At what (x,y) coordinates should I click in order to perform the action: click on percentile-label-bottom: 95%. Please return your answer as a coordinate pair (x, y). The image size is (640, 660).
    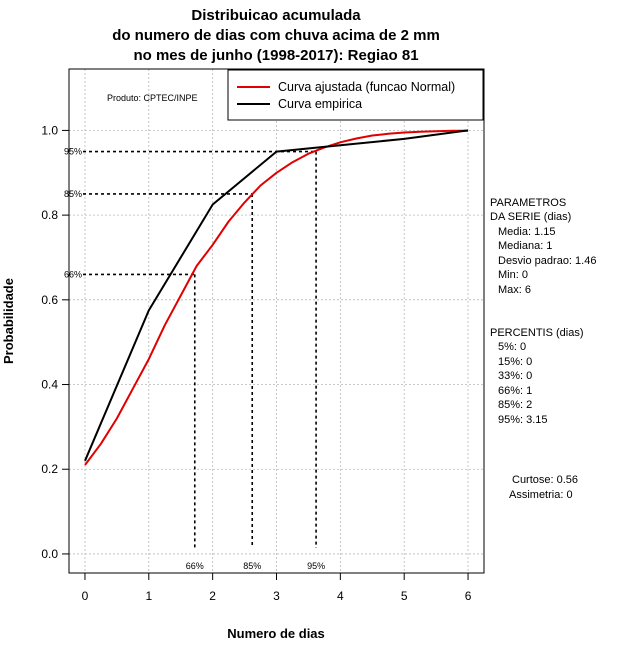
    Looking at the image, I should click on (316, 566).